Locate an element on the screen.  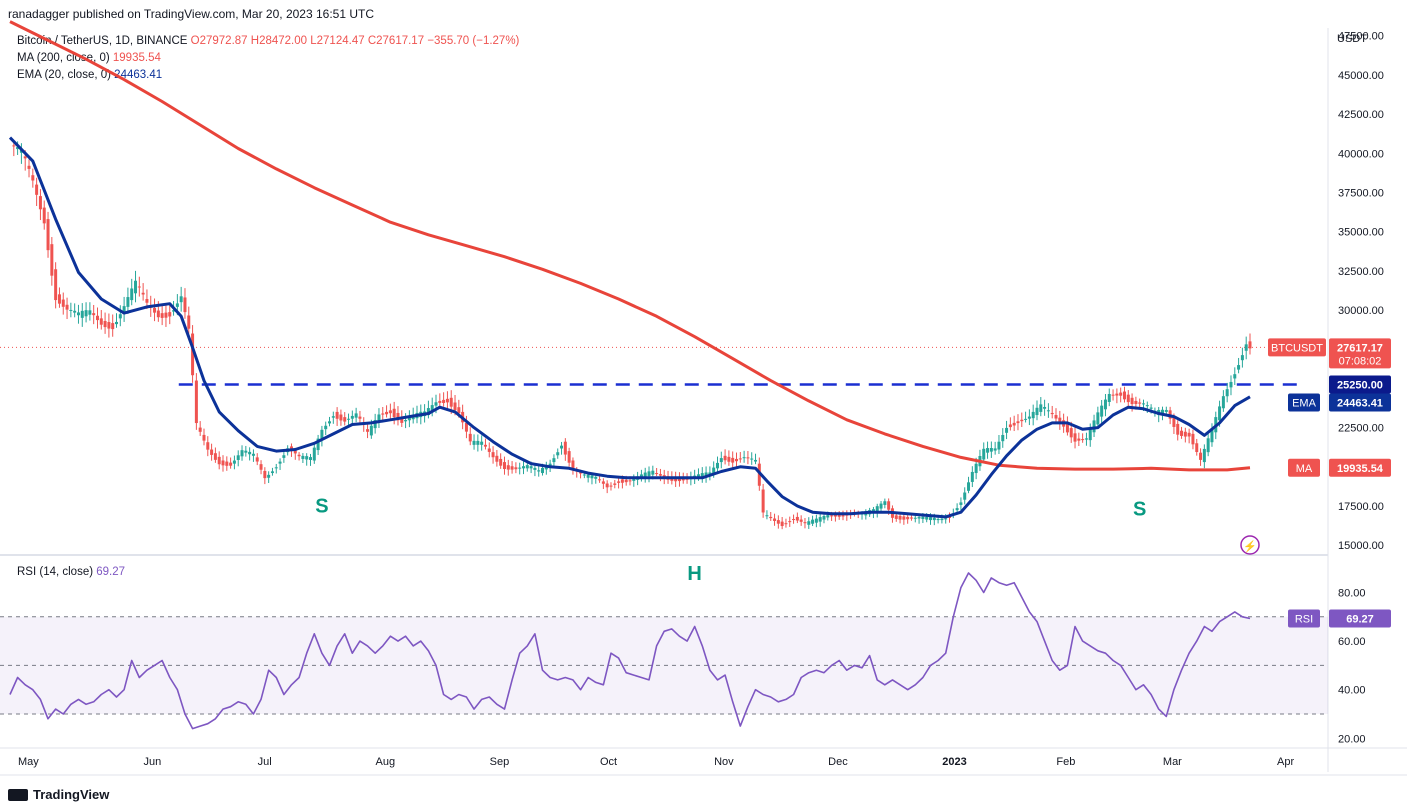
last-price-countdown: 07:08:02 is located at coordinates (1360, 361).